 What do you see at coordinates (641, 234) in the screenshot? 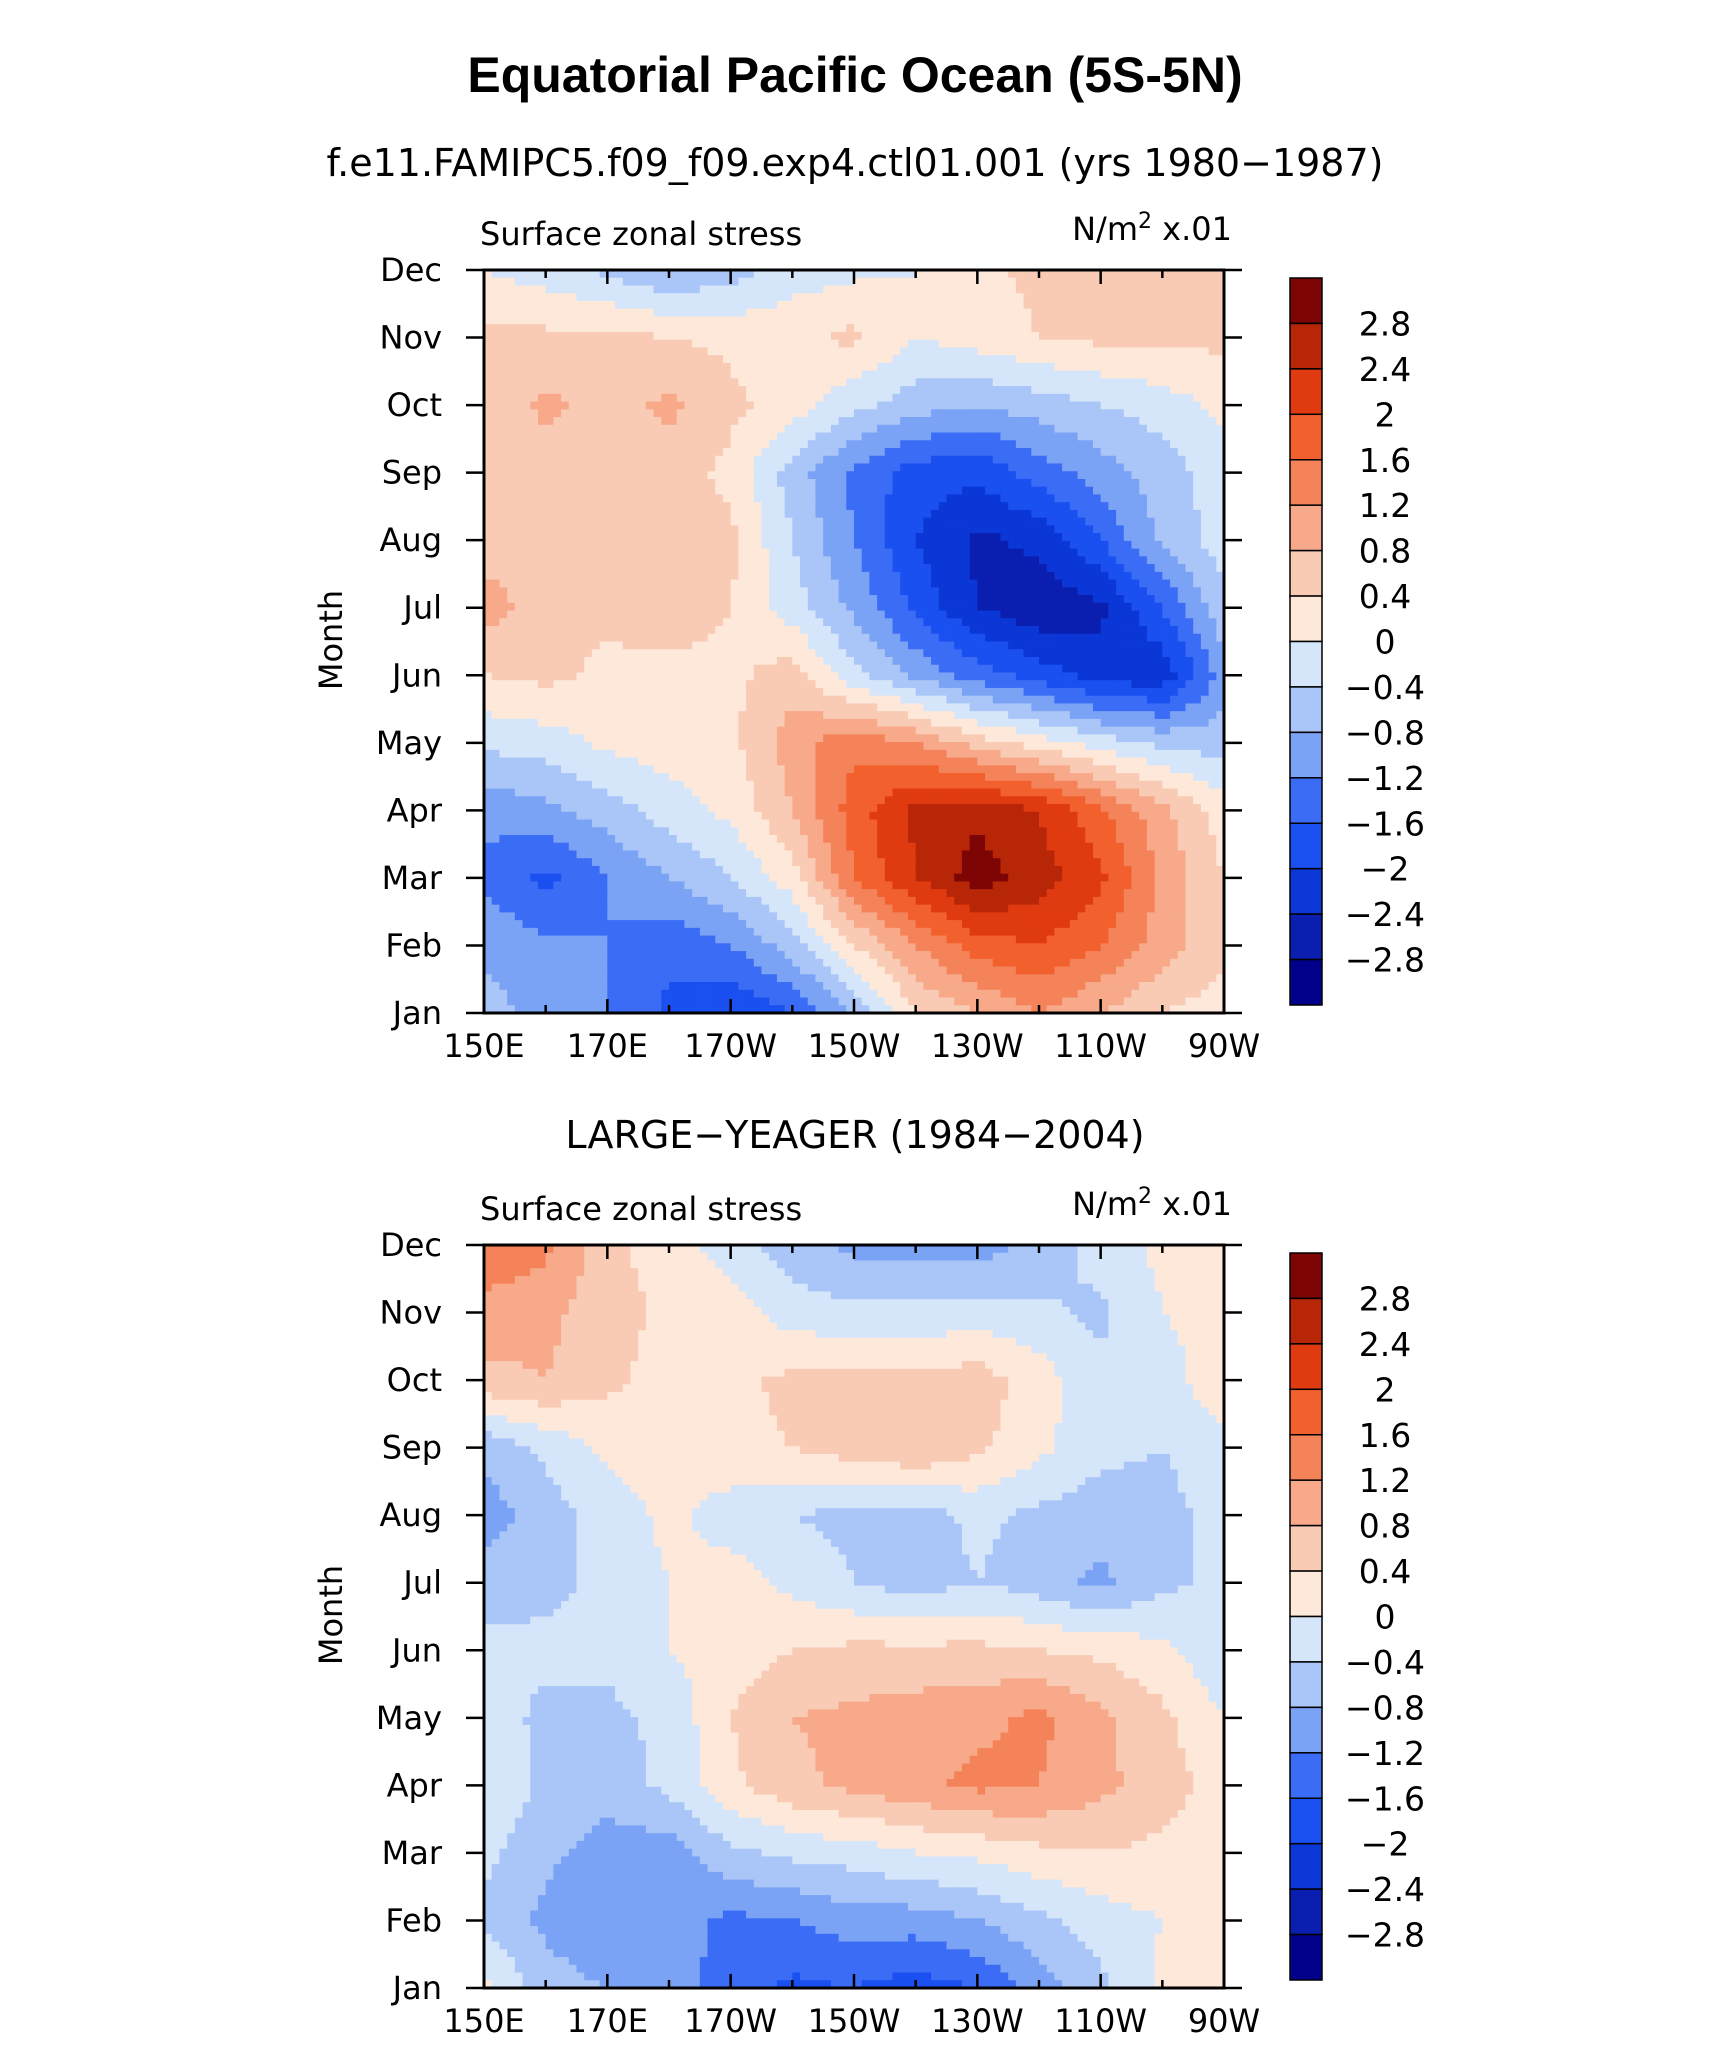
I see `variable-label: Surface zonal stress` at bounding box center [641, 234].